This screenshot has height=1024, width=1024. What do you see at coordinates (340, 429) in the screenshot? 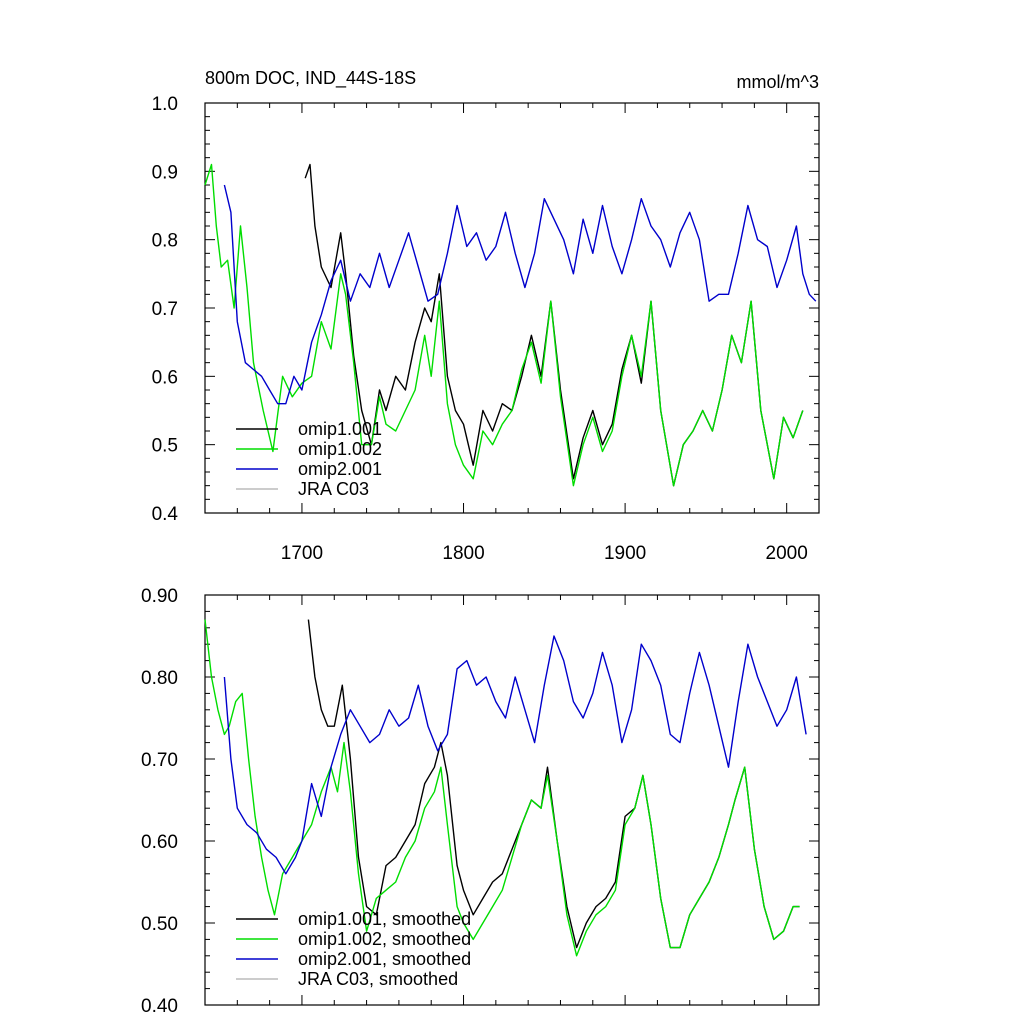
I see `top-legend-label: omip1.001` at bounding box center [340, 429].